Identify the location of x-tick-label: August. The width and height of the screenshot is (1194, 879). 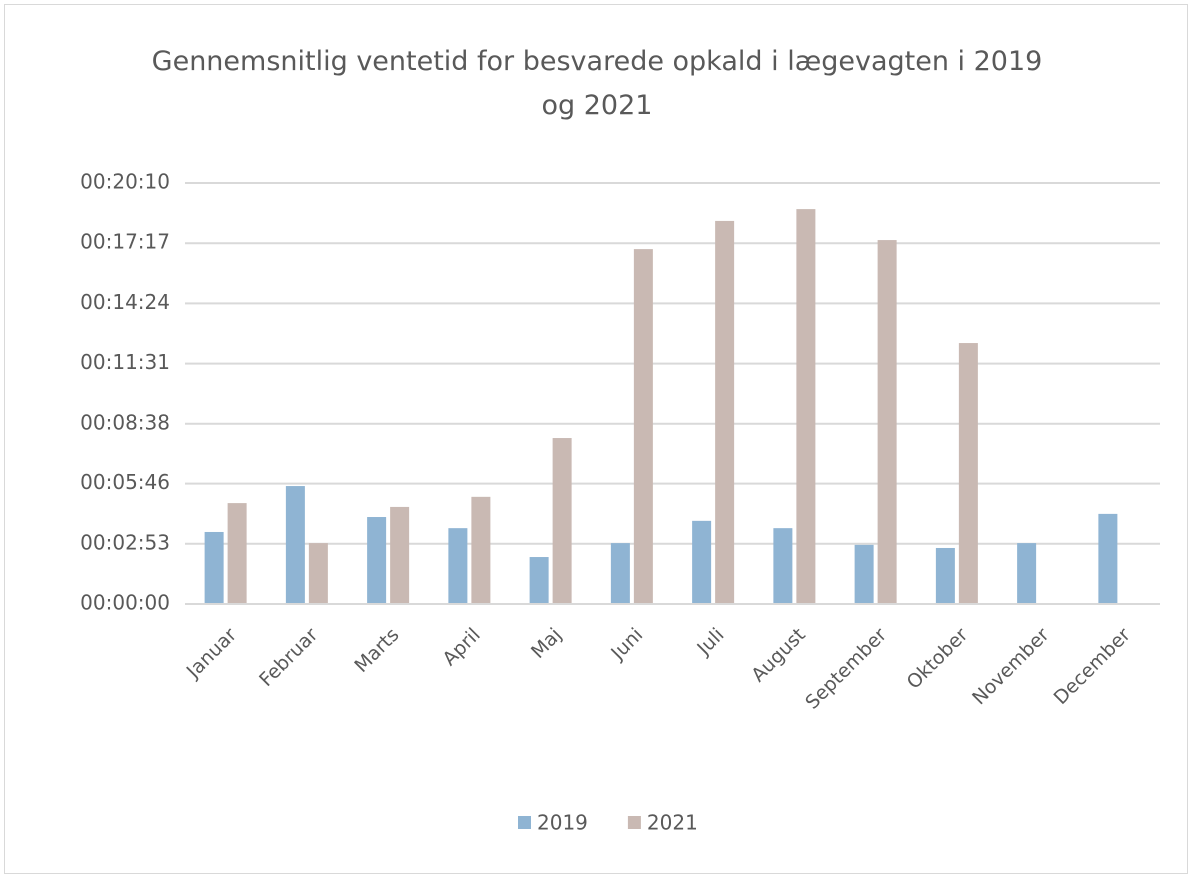
(778, 655).